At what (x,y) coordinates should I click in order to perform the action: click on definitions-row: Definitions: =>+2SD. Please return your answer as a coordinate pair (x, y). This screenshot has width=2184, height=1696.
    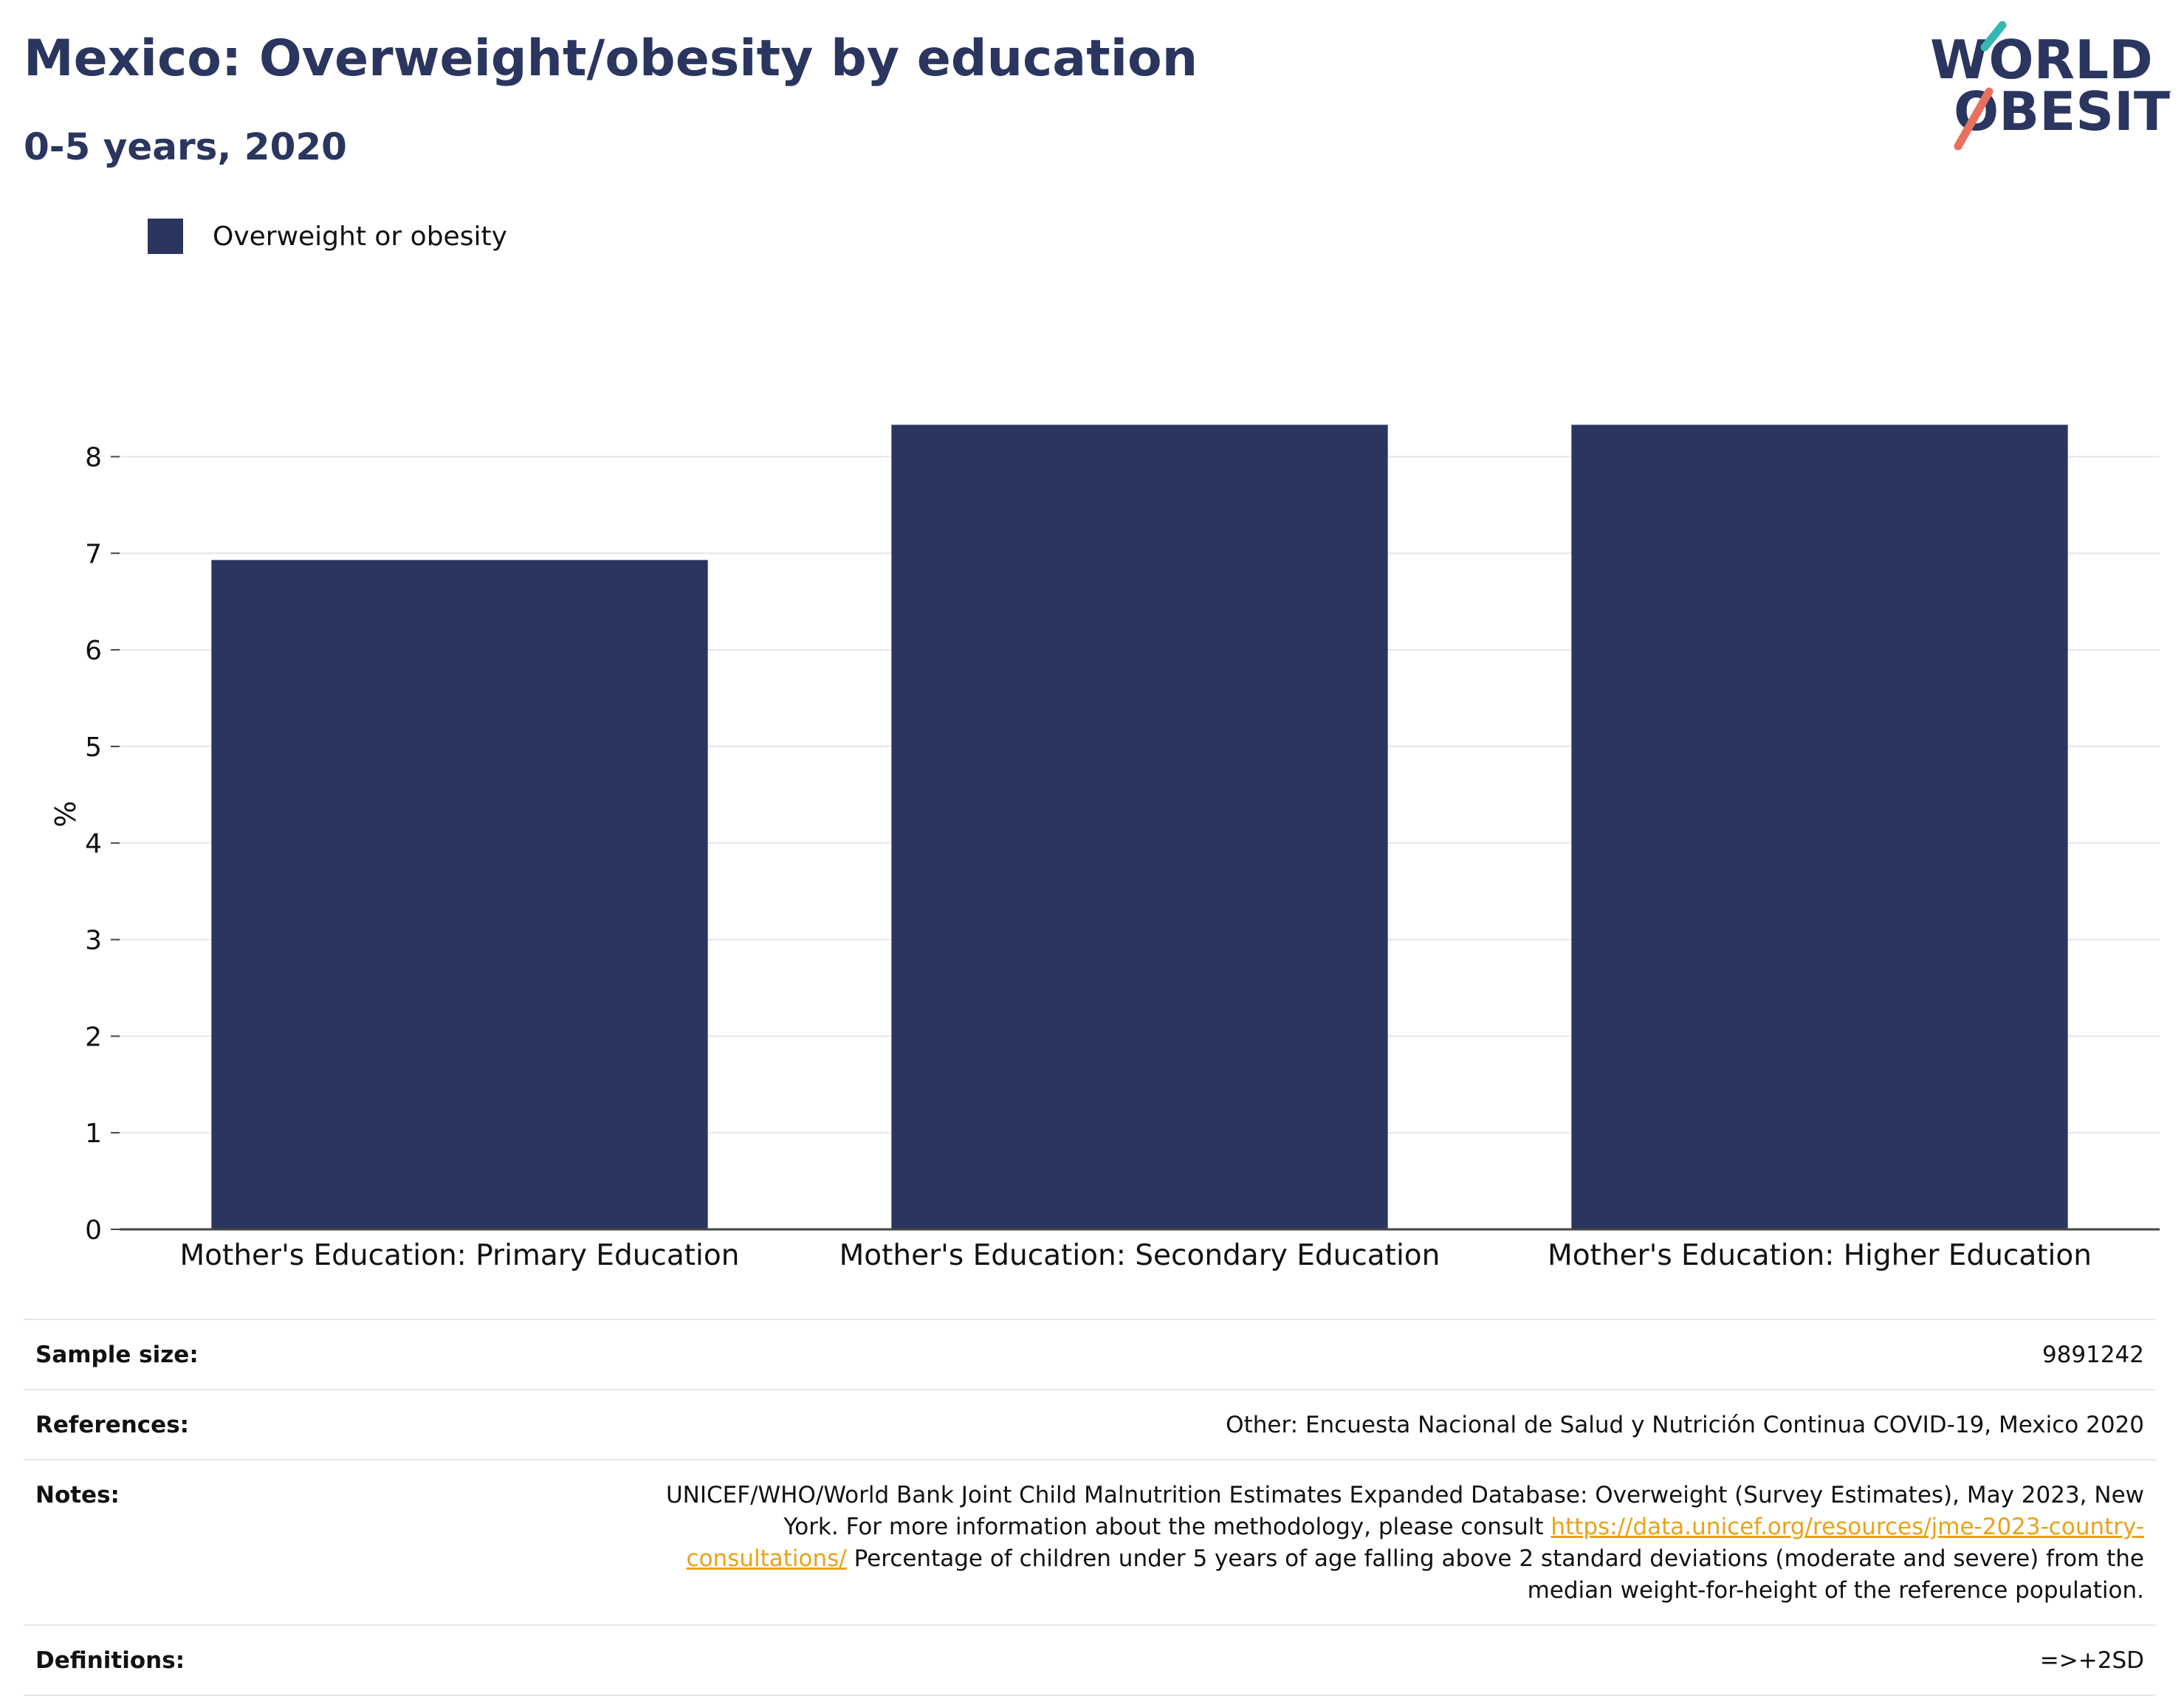
    Looking at the image, I should click on (1090, 1660).